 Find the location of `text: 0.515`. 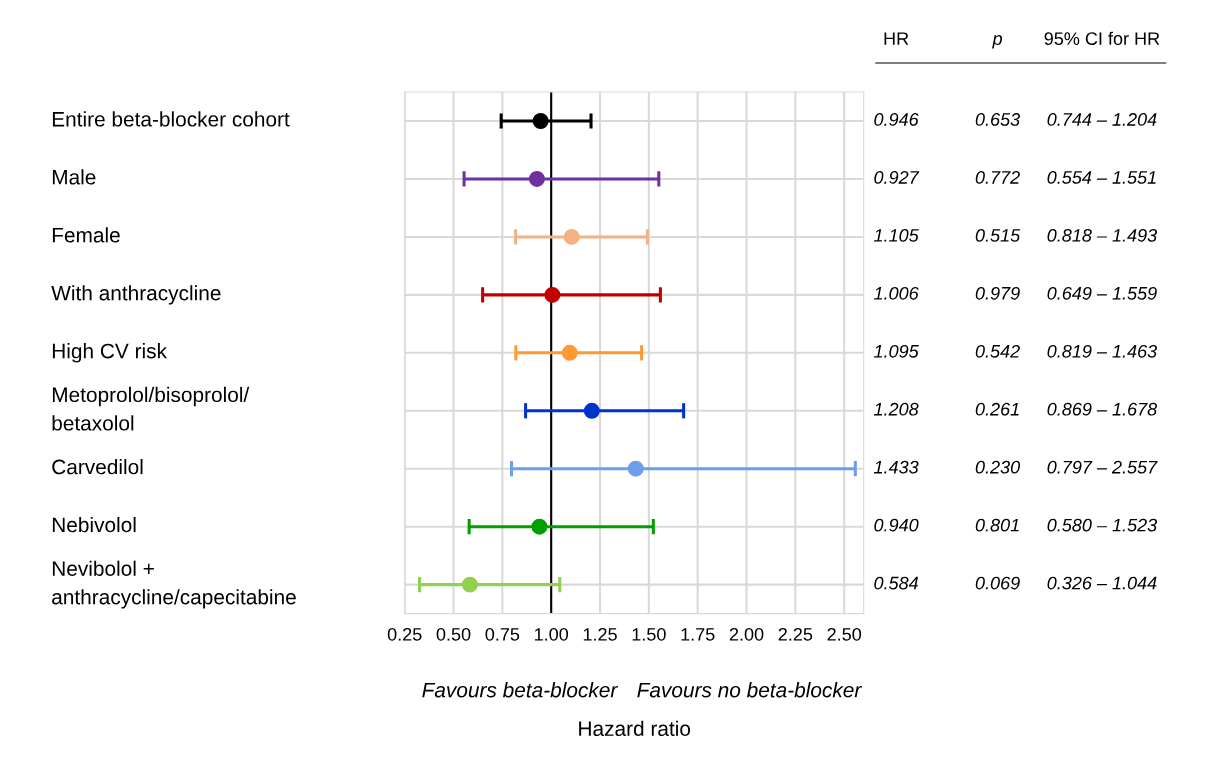

text: 0.515 is located at coordinates (998, 235).